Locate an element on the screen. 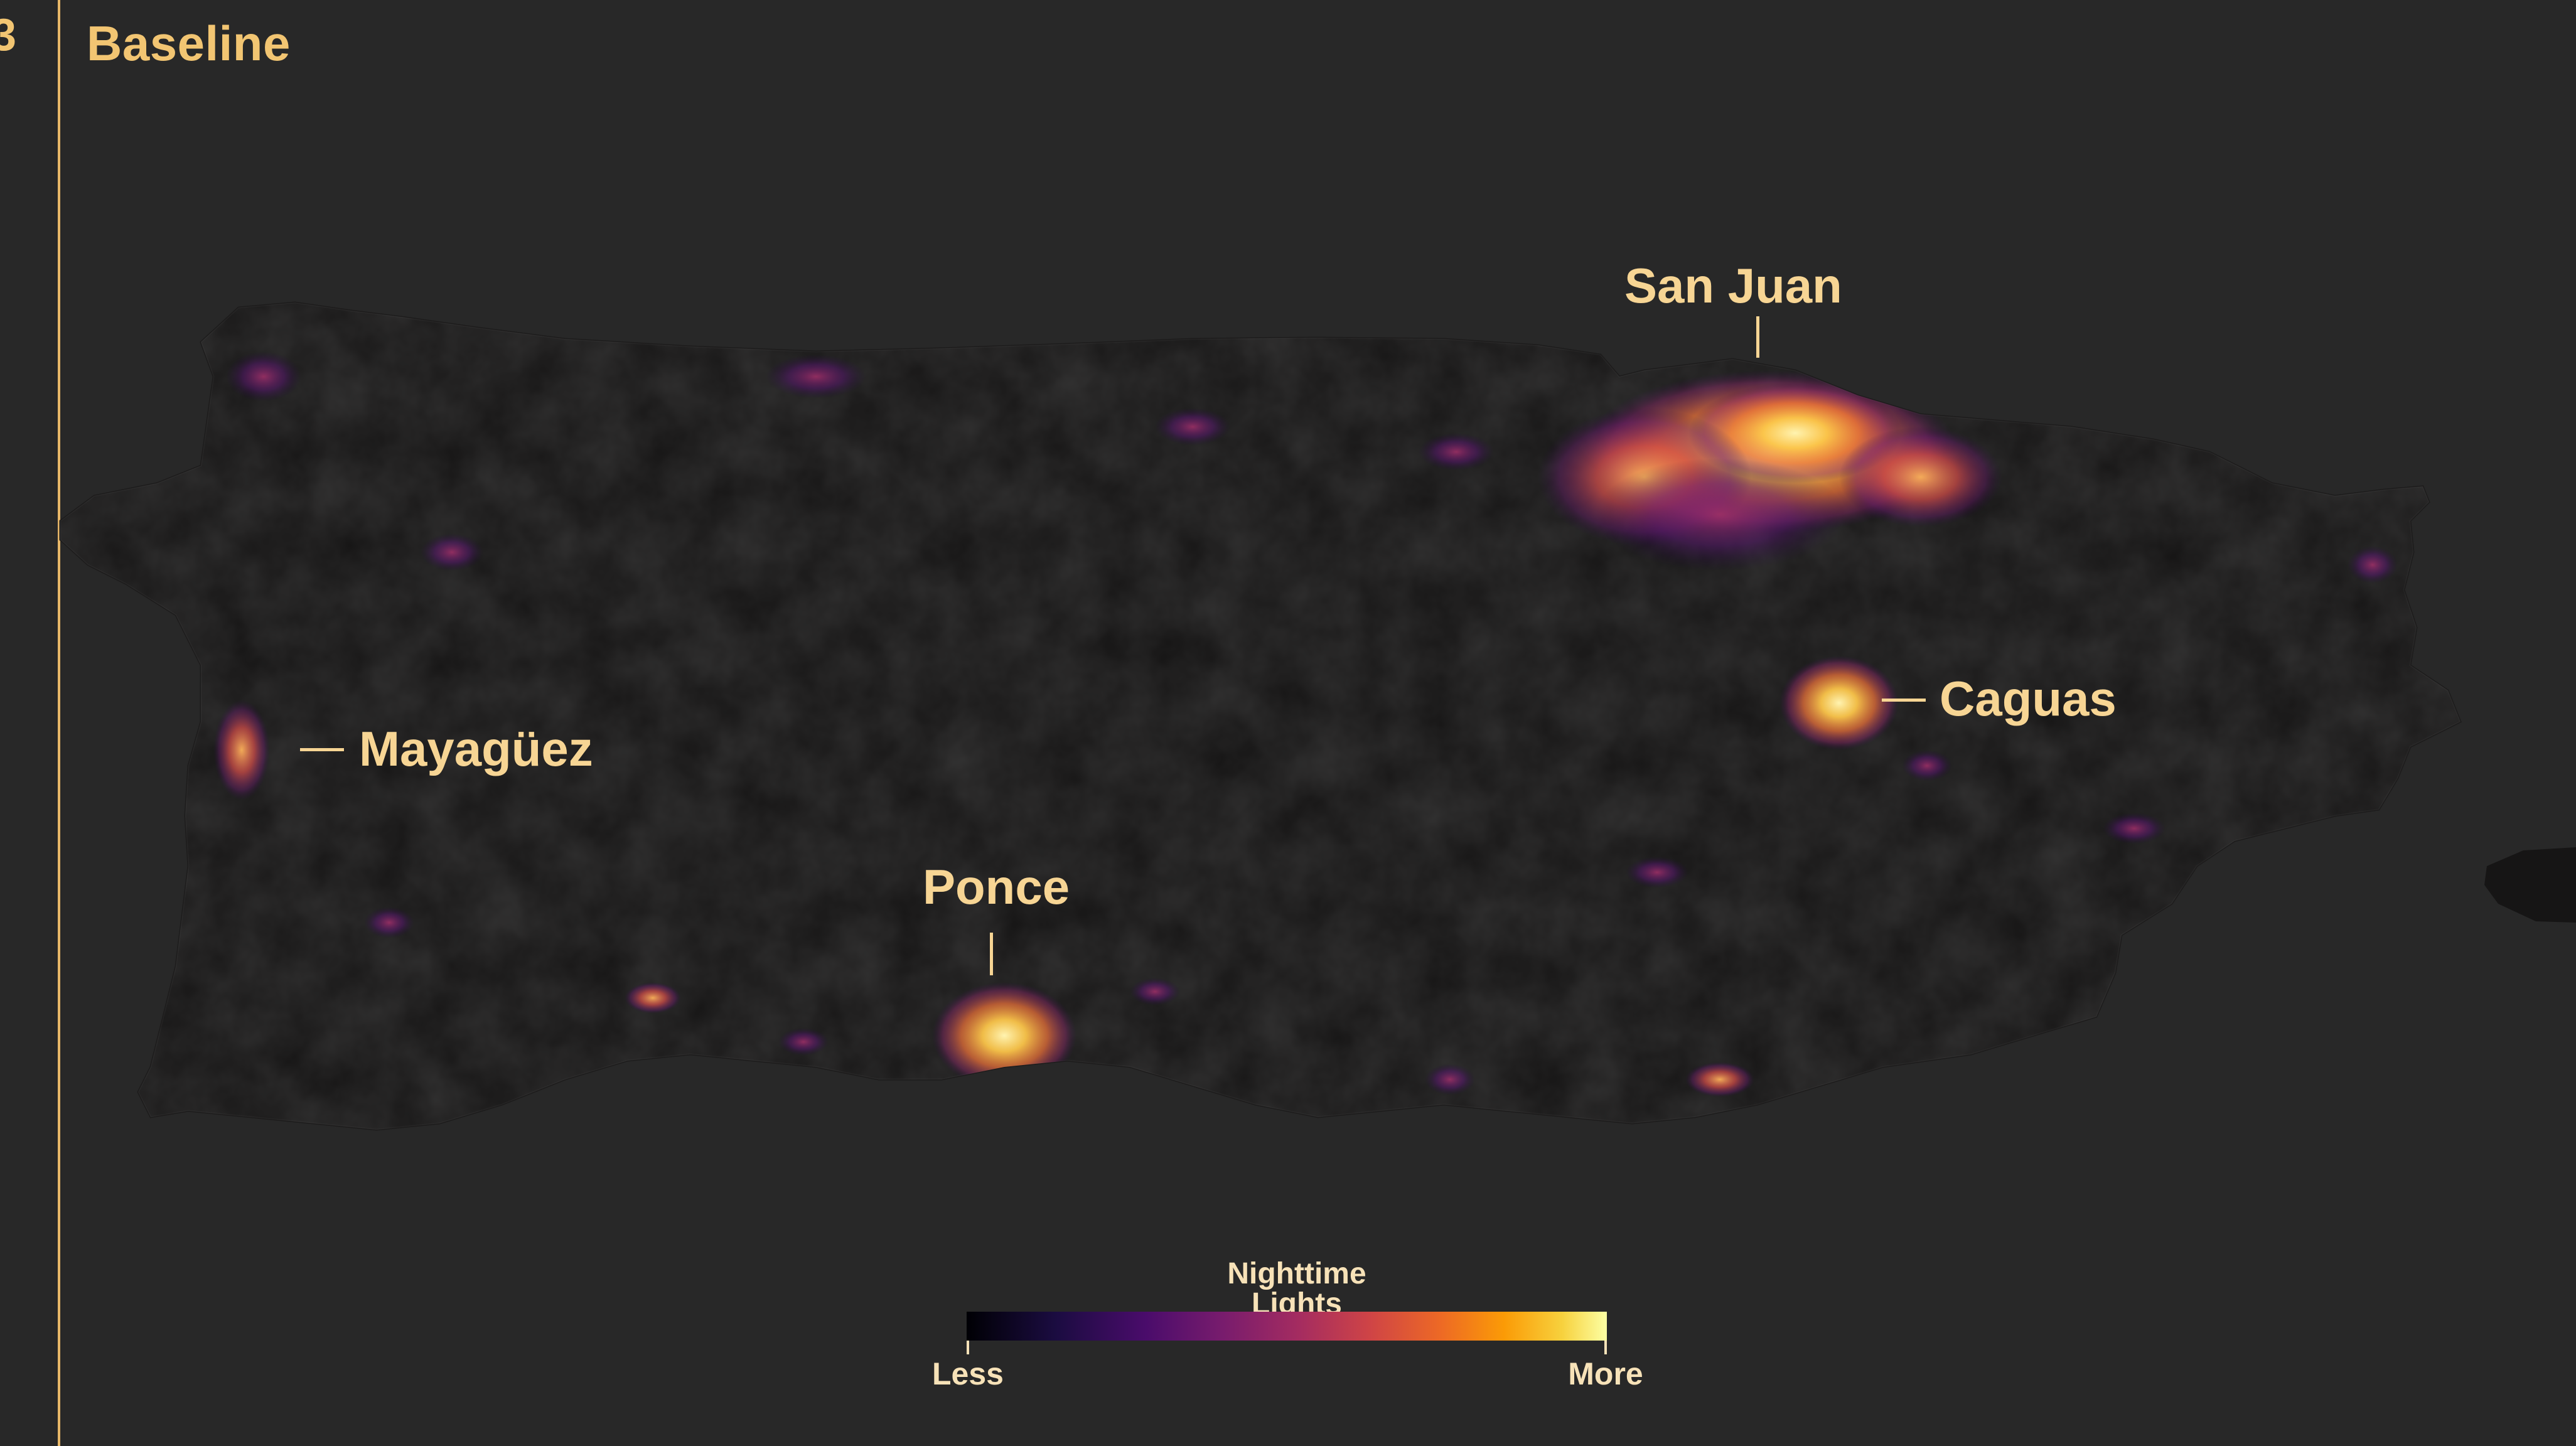 The height and width of the screenshot is (1446, 2576). caguas-lights is located at coordinates (1839, 703).